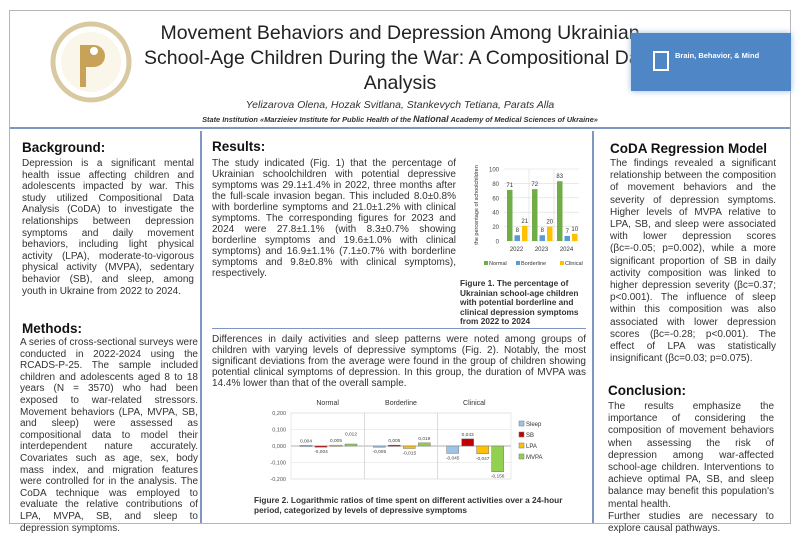 The image size is (800, 535). What do you see at coordinates (531, 447) in the screenshot?
I see `legend-label: LPA` at bounding box center [531, 447].